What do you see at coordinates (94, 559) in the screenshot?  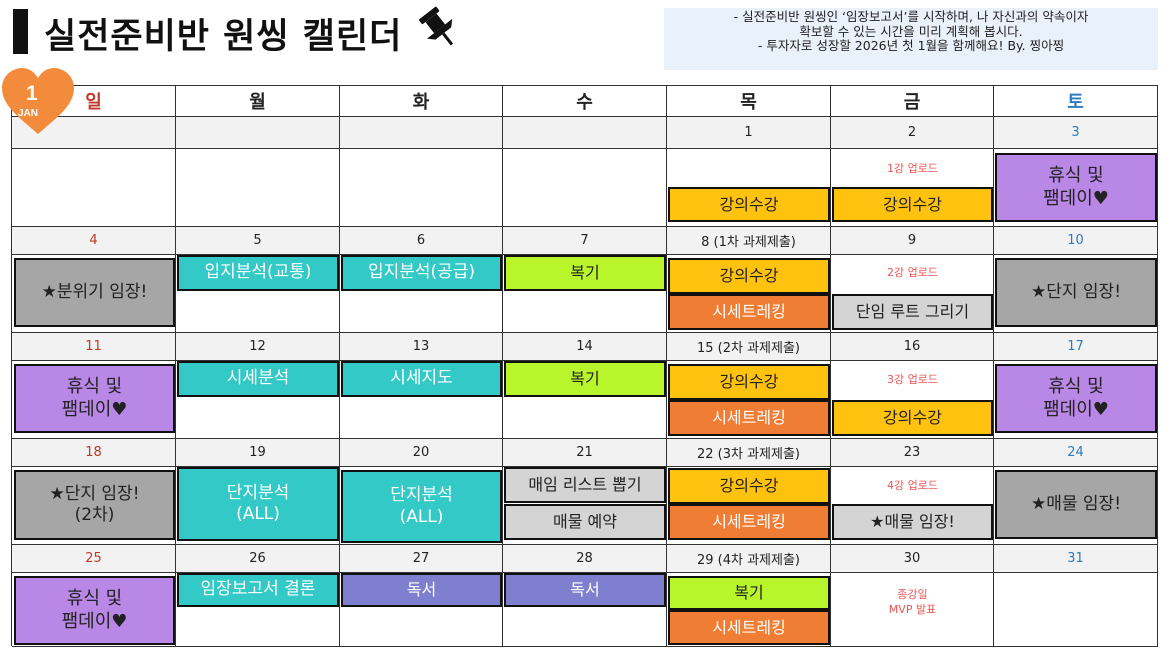 I see `date-cell: 25` at bounding box center [94, 559].